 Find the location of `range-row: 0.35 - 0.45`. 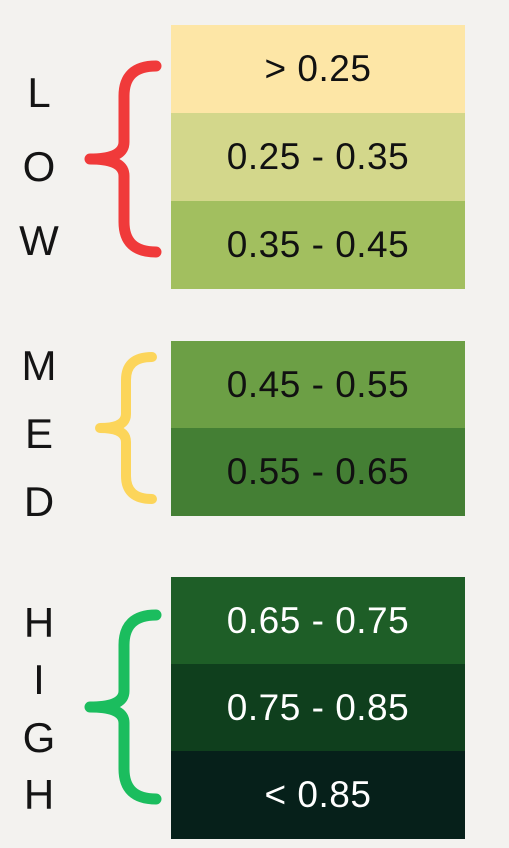

range-row: 0.35 - 0.45 is located at coordinates (318, 245).